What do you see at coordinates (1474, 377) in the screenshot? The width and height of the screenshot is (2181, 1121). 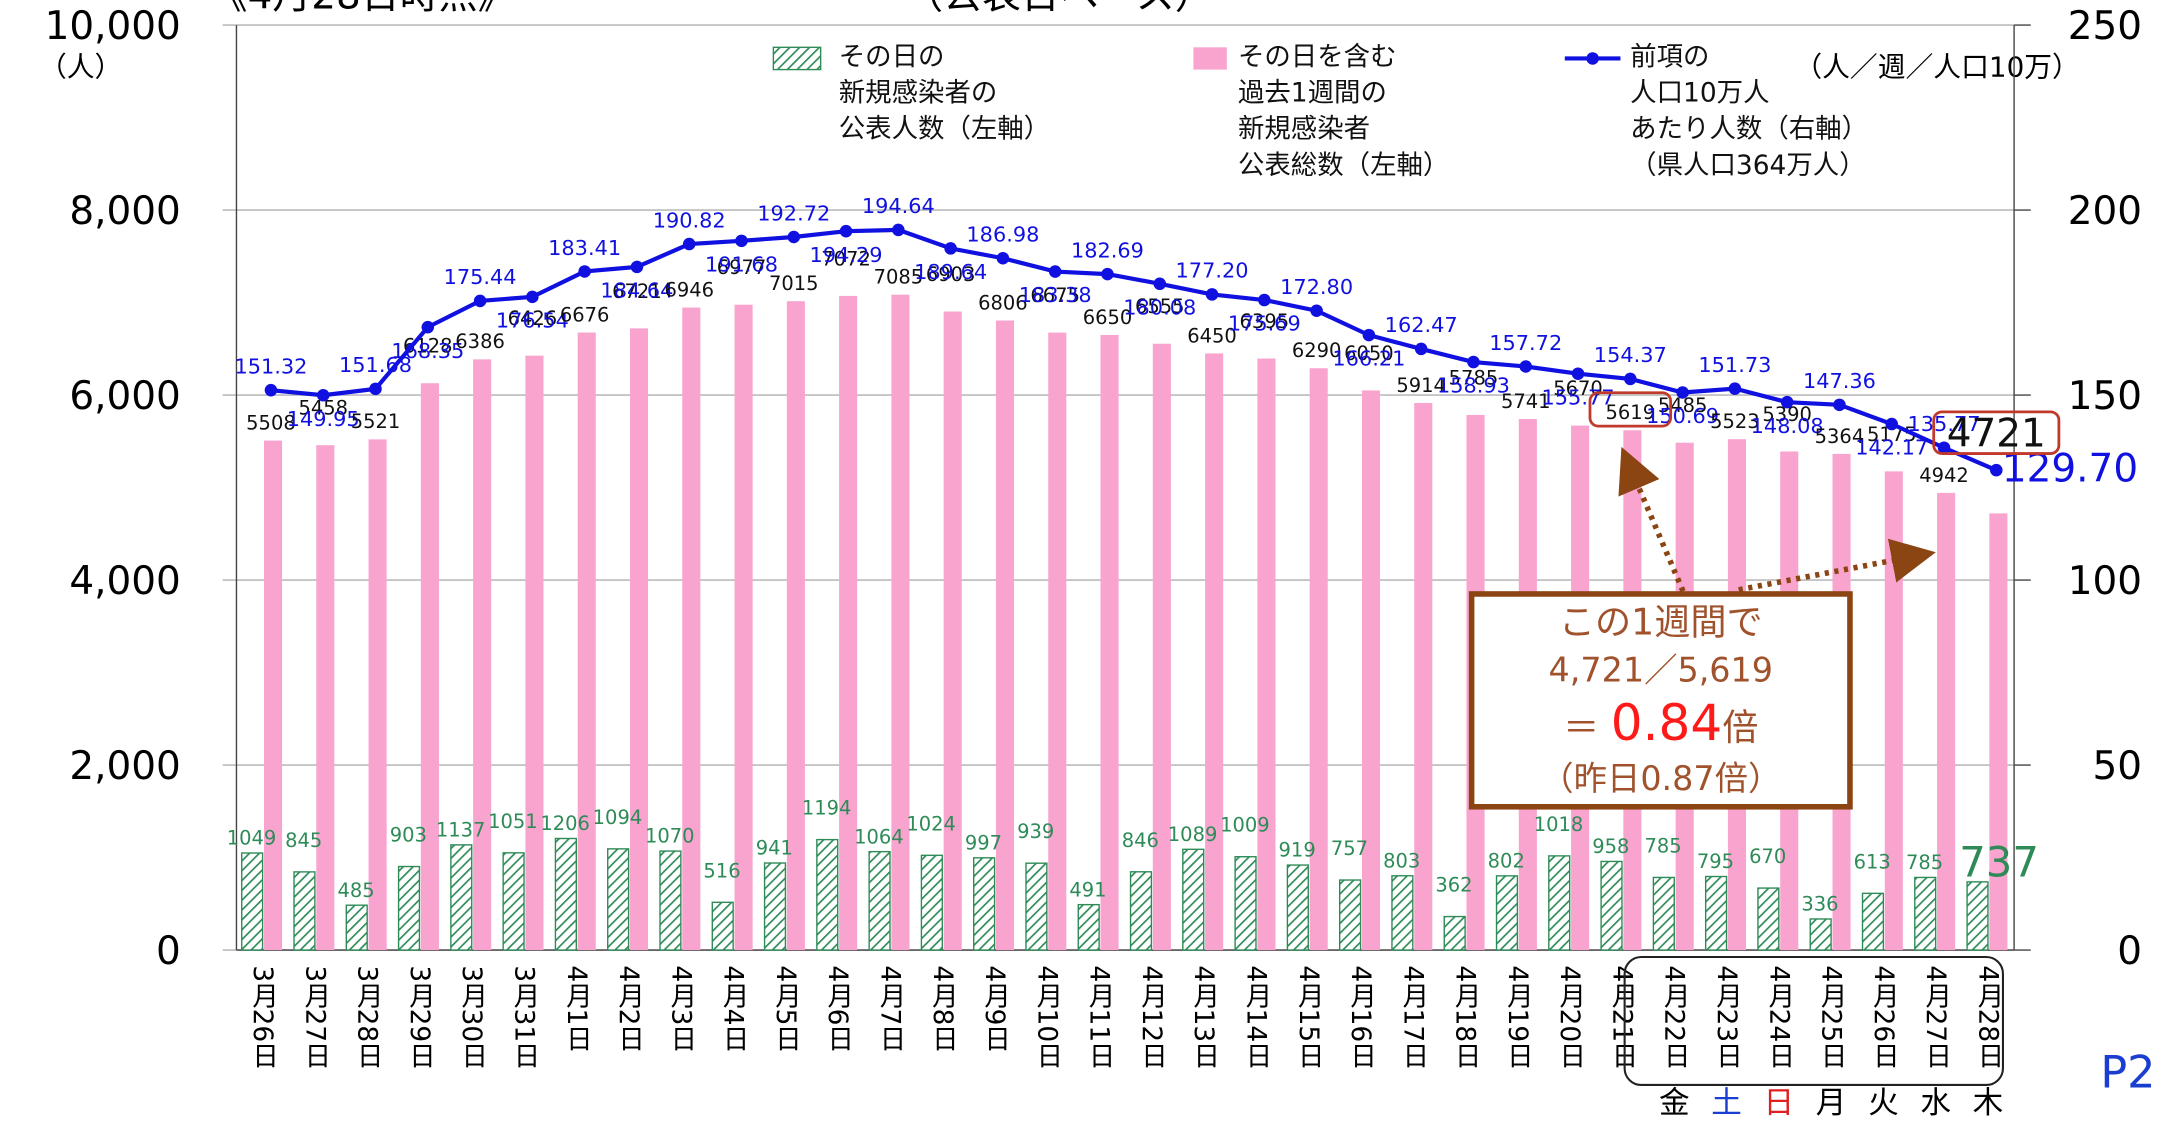 I see `weekly-label: 5785` at bounding box center [1474, 377].